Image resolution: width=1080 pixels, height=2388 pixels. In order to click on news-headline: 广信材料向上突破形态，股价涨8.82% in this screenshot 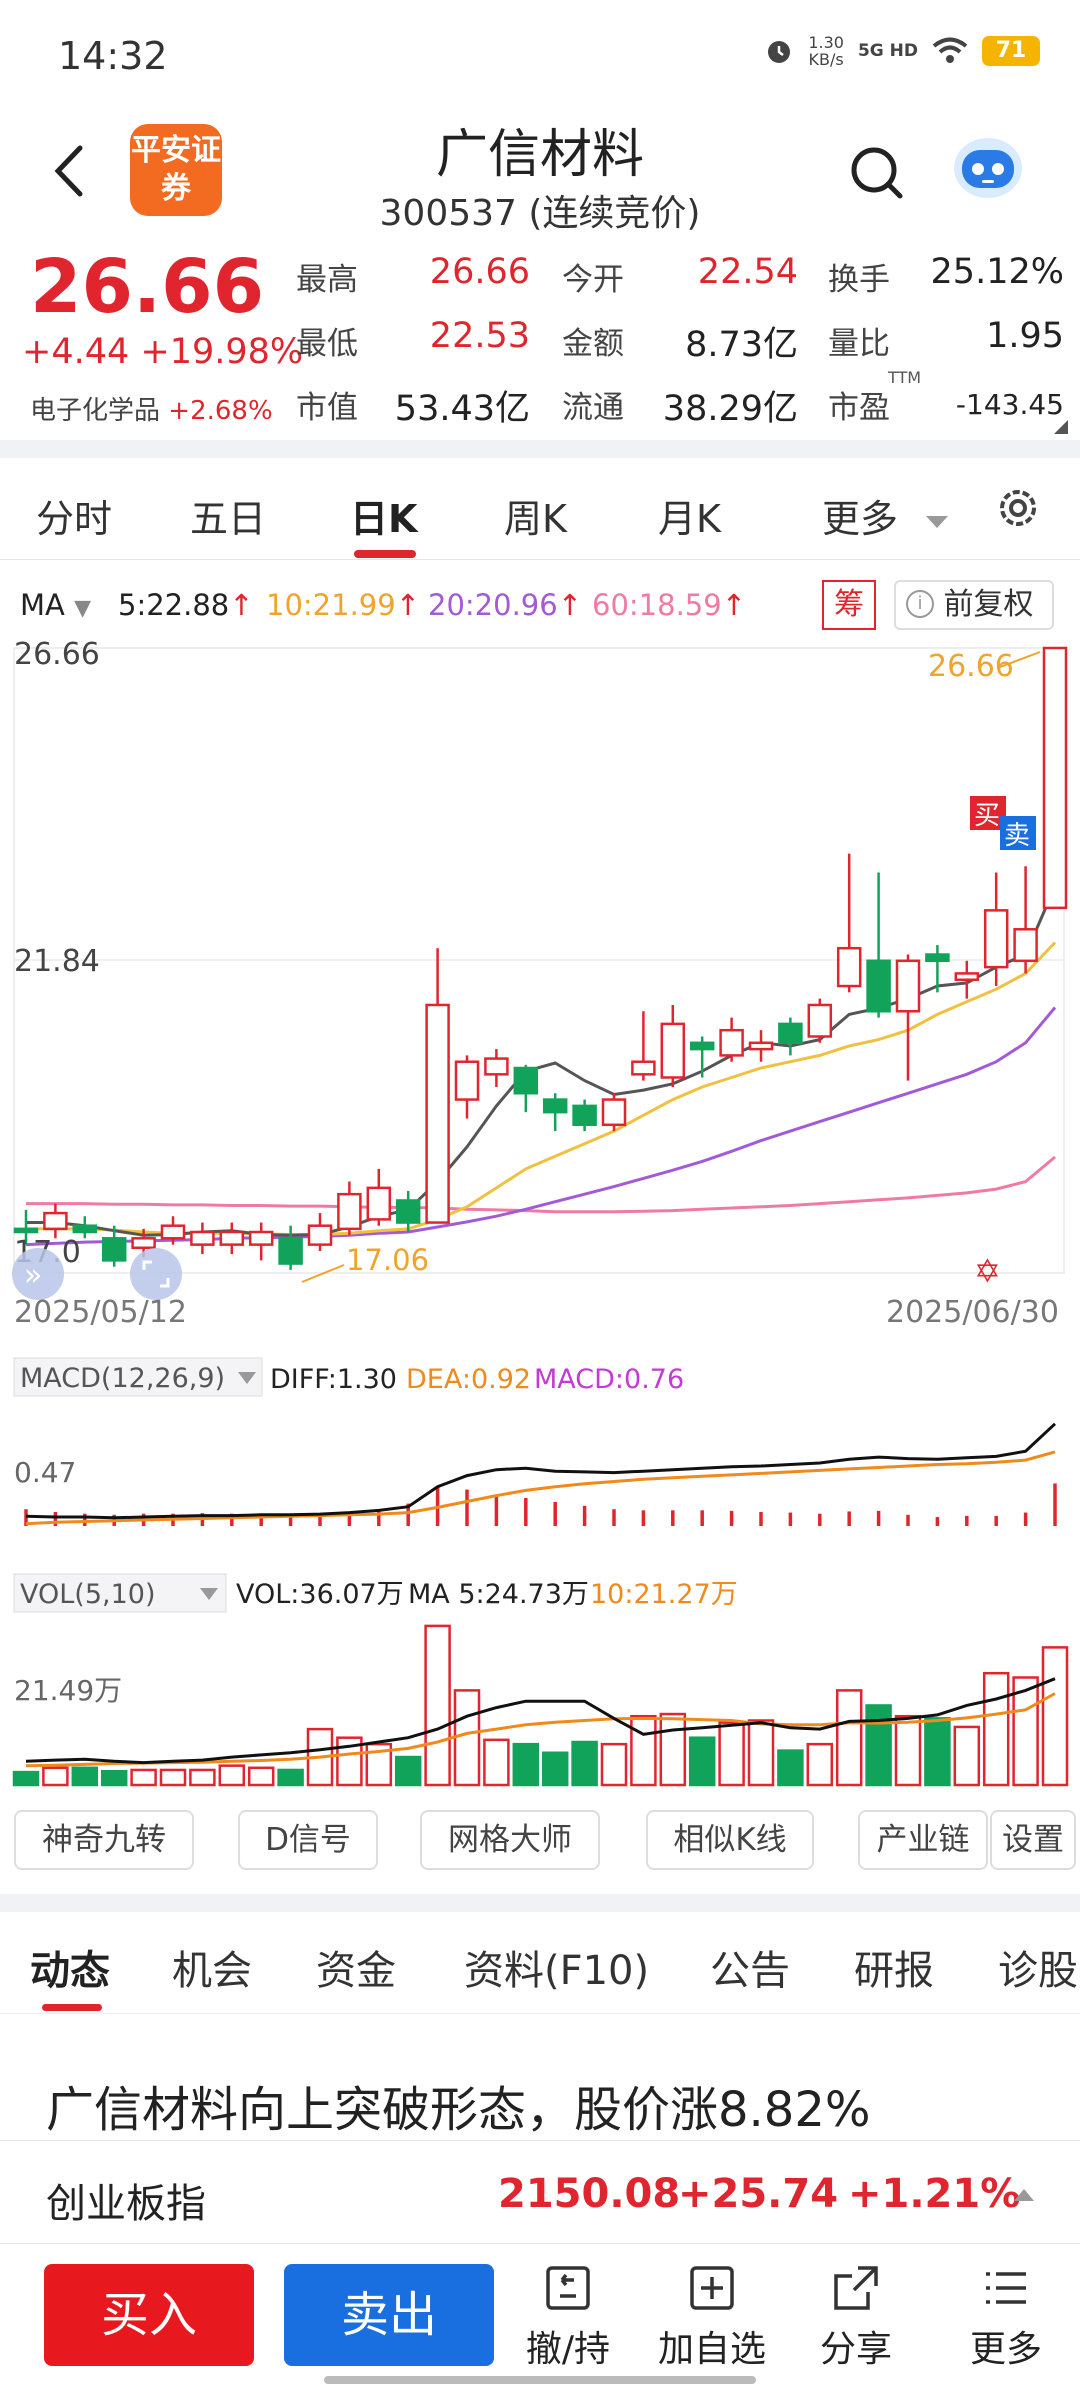, I will do `click(458, 2110)`.